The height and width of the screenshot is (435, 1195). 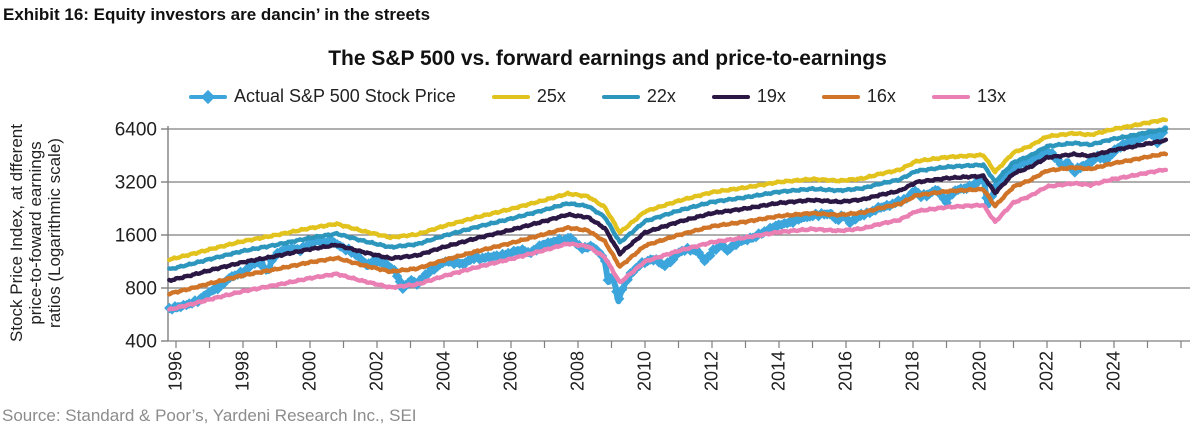 What do you see at coordinates (991, 96) in the screenshot?
I see `legend-label: 13x` at bounding box center [991, 96].